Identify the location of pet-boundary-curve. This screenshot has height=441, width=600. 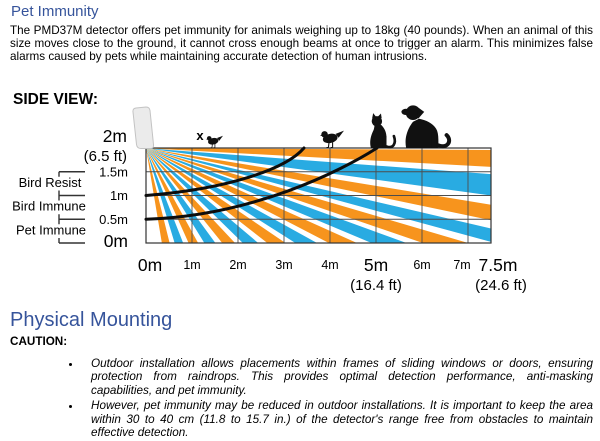
(261, 183).